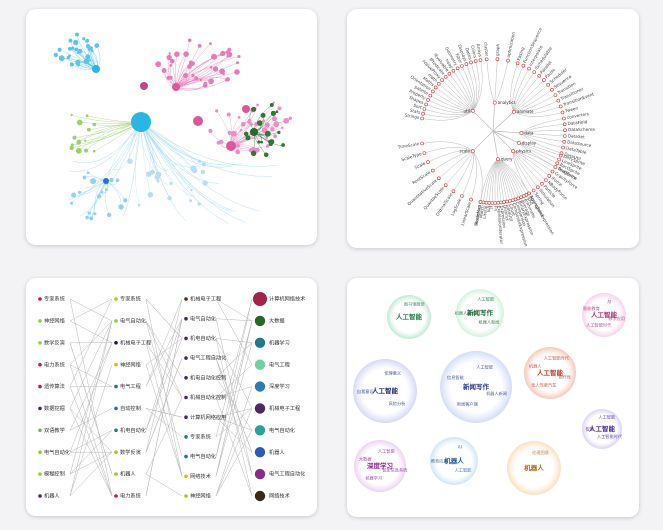 The image size is (663, 530). Describe the element at coordinates (491, 206) in the screenshot. I see `tree-leaf-label: If` at that location.